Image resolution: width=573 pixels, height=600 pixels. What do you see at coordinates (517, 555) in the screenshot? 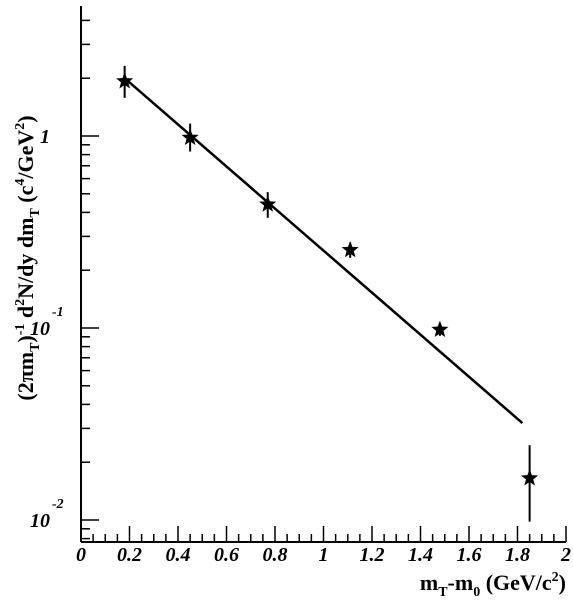
I see `x-tick-label: 1.8` at bounding box center [517, 555].